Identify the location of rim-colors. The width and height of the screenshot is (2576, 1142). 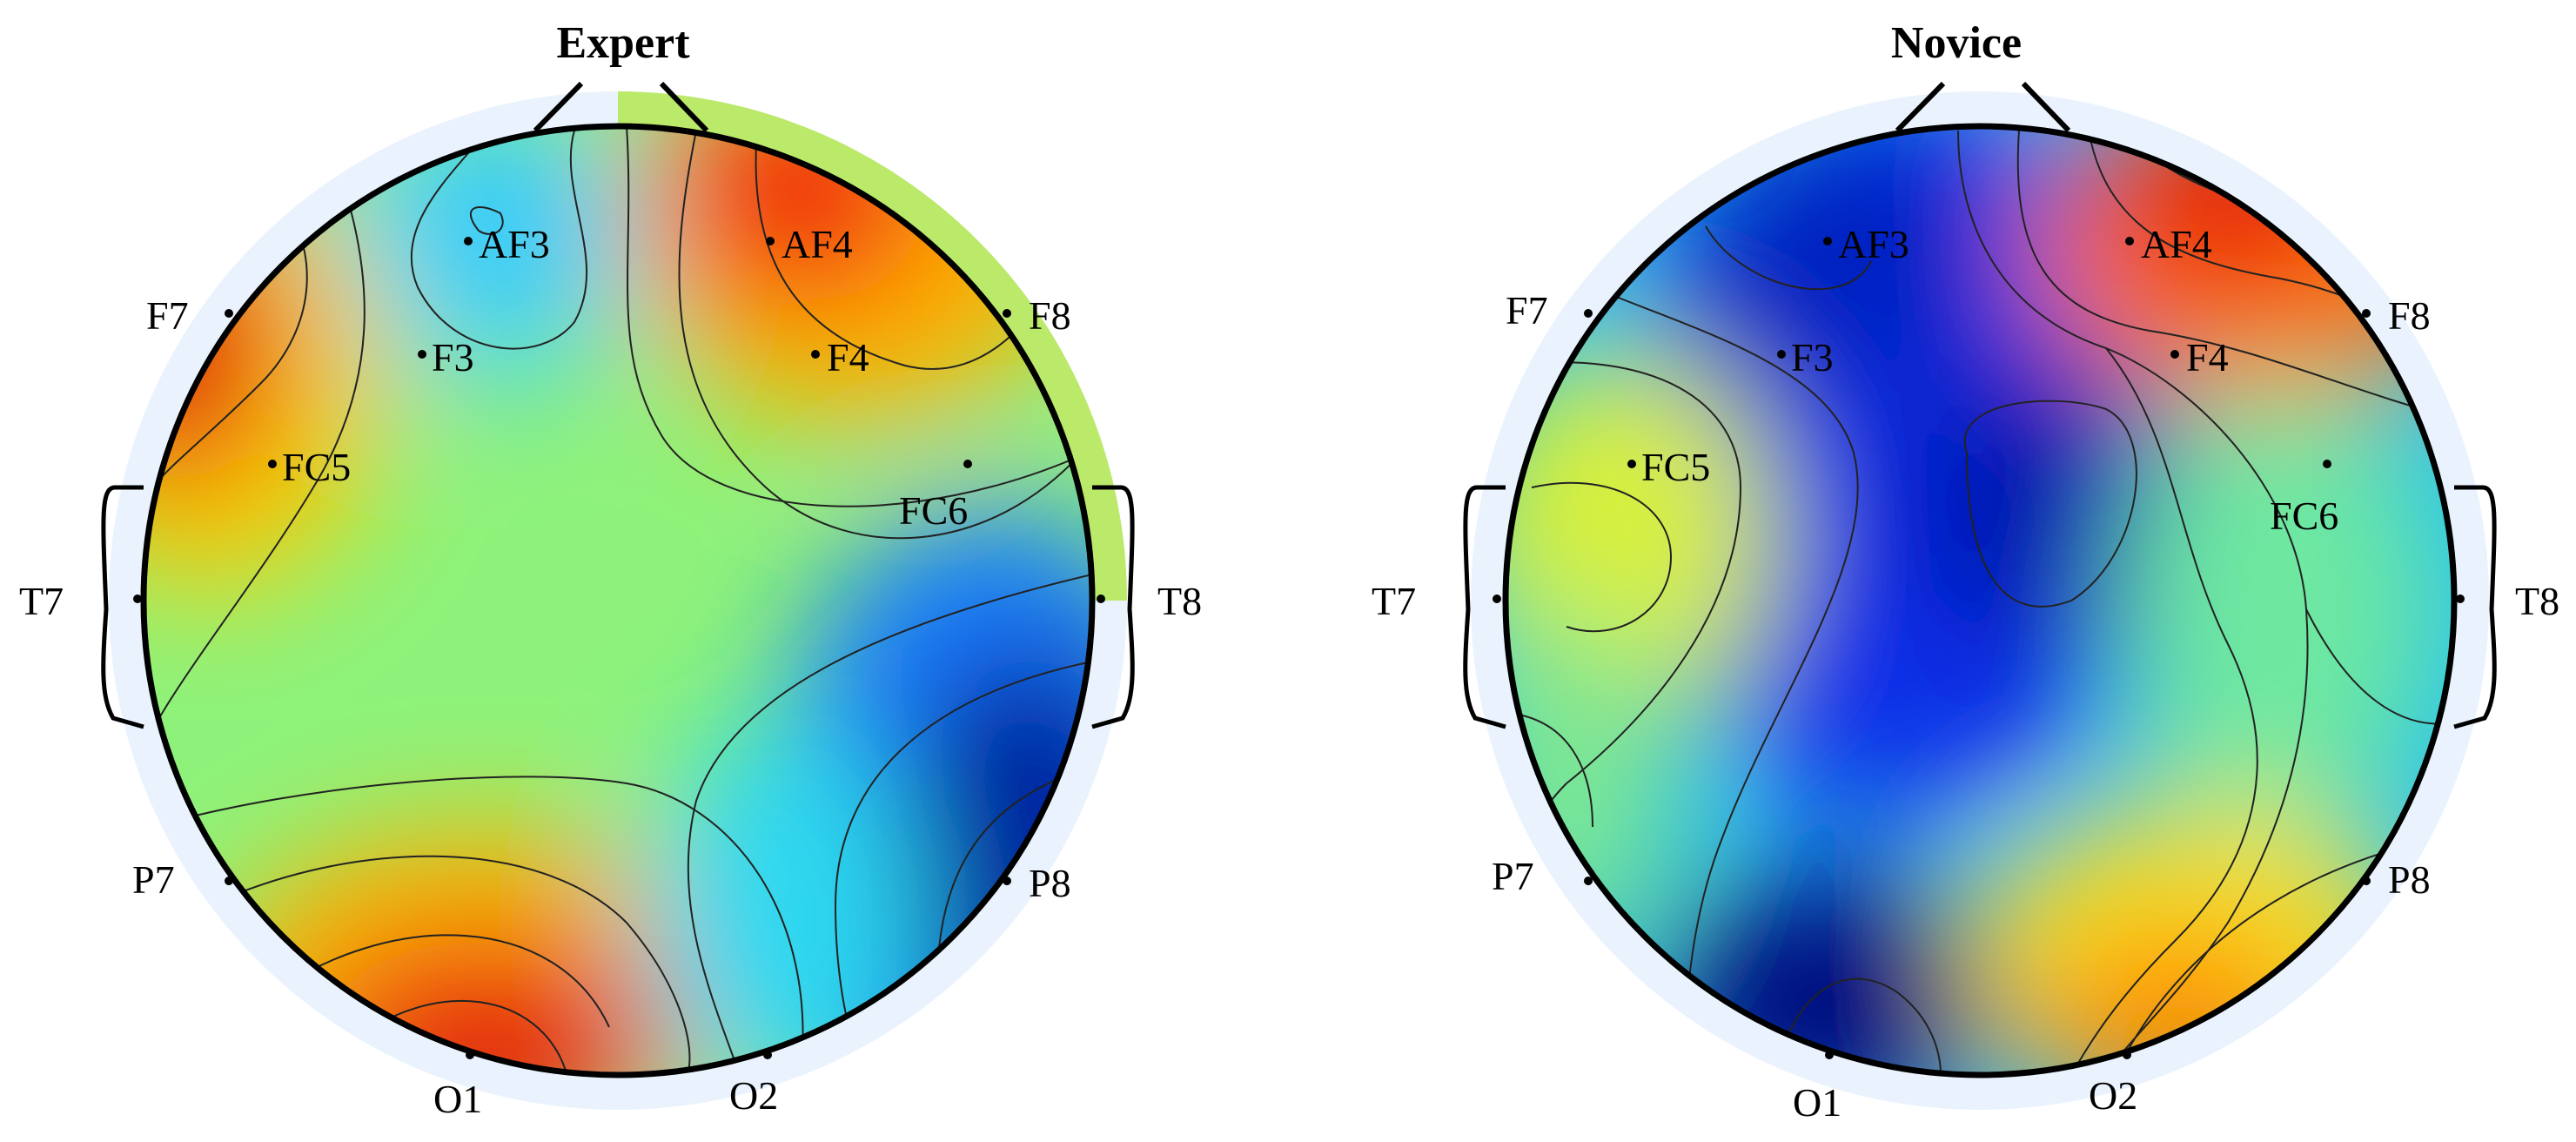
(872, 346).